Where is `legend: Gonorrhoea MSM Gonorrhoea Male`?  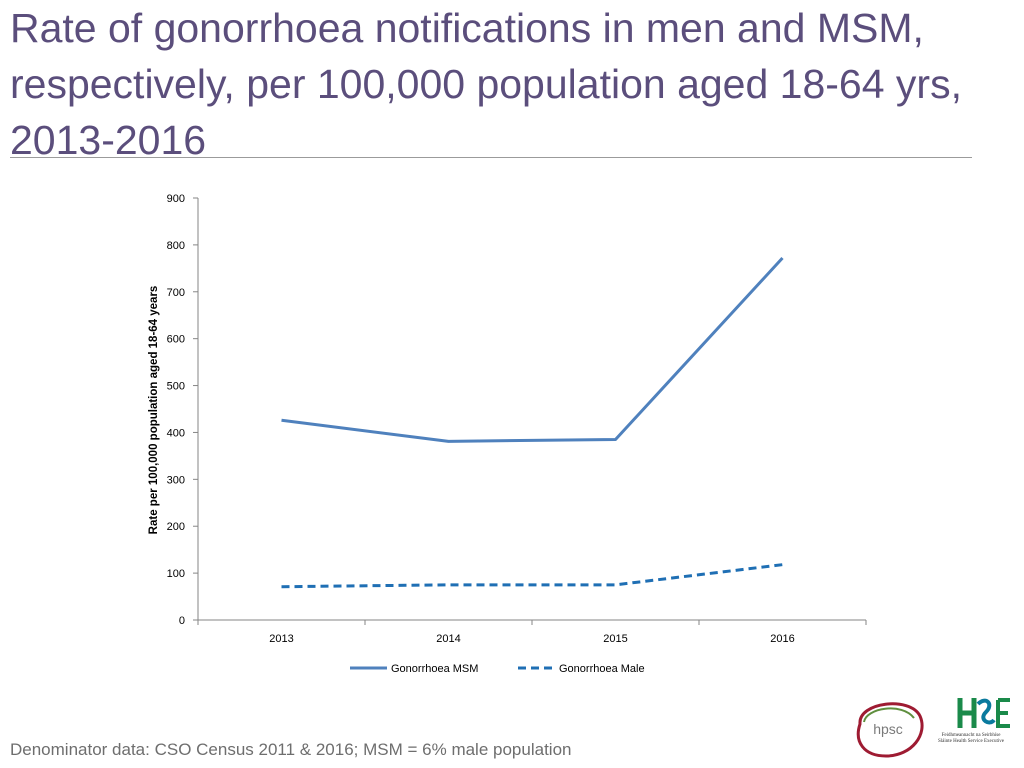 legend: Gonorrhoea MSM Gonorrhoea Male is located at coordinates (497, 669).